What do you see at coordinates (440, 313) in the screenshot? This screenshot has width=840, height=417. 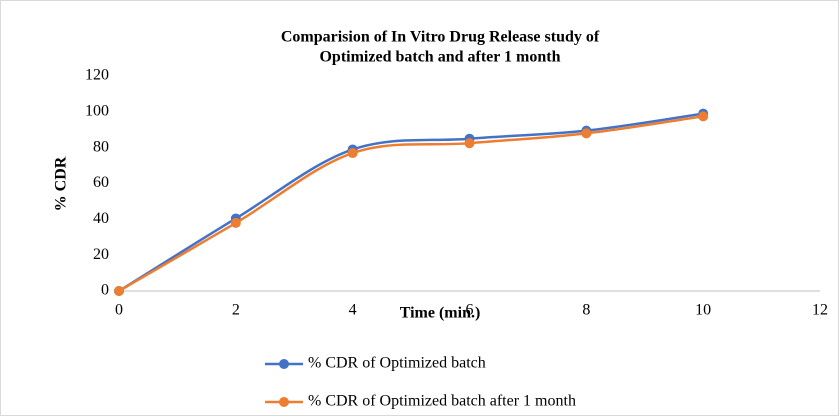 I see `x-axis-title: Time (min.)` at bounding box center [440, 313].